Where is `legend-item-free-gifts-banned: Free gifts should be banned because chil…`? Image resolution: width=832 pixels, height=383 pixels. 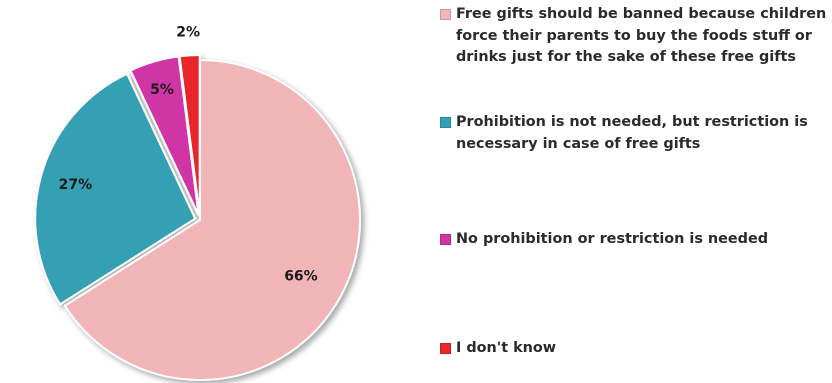
legend-item-free-gifts-banned: Free gifts should be banned because chil… is located at coordinates (636, 36).